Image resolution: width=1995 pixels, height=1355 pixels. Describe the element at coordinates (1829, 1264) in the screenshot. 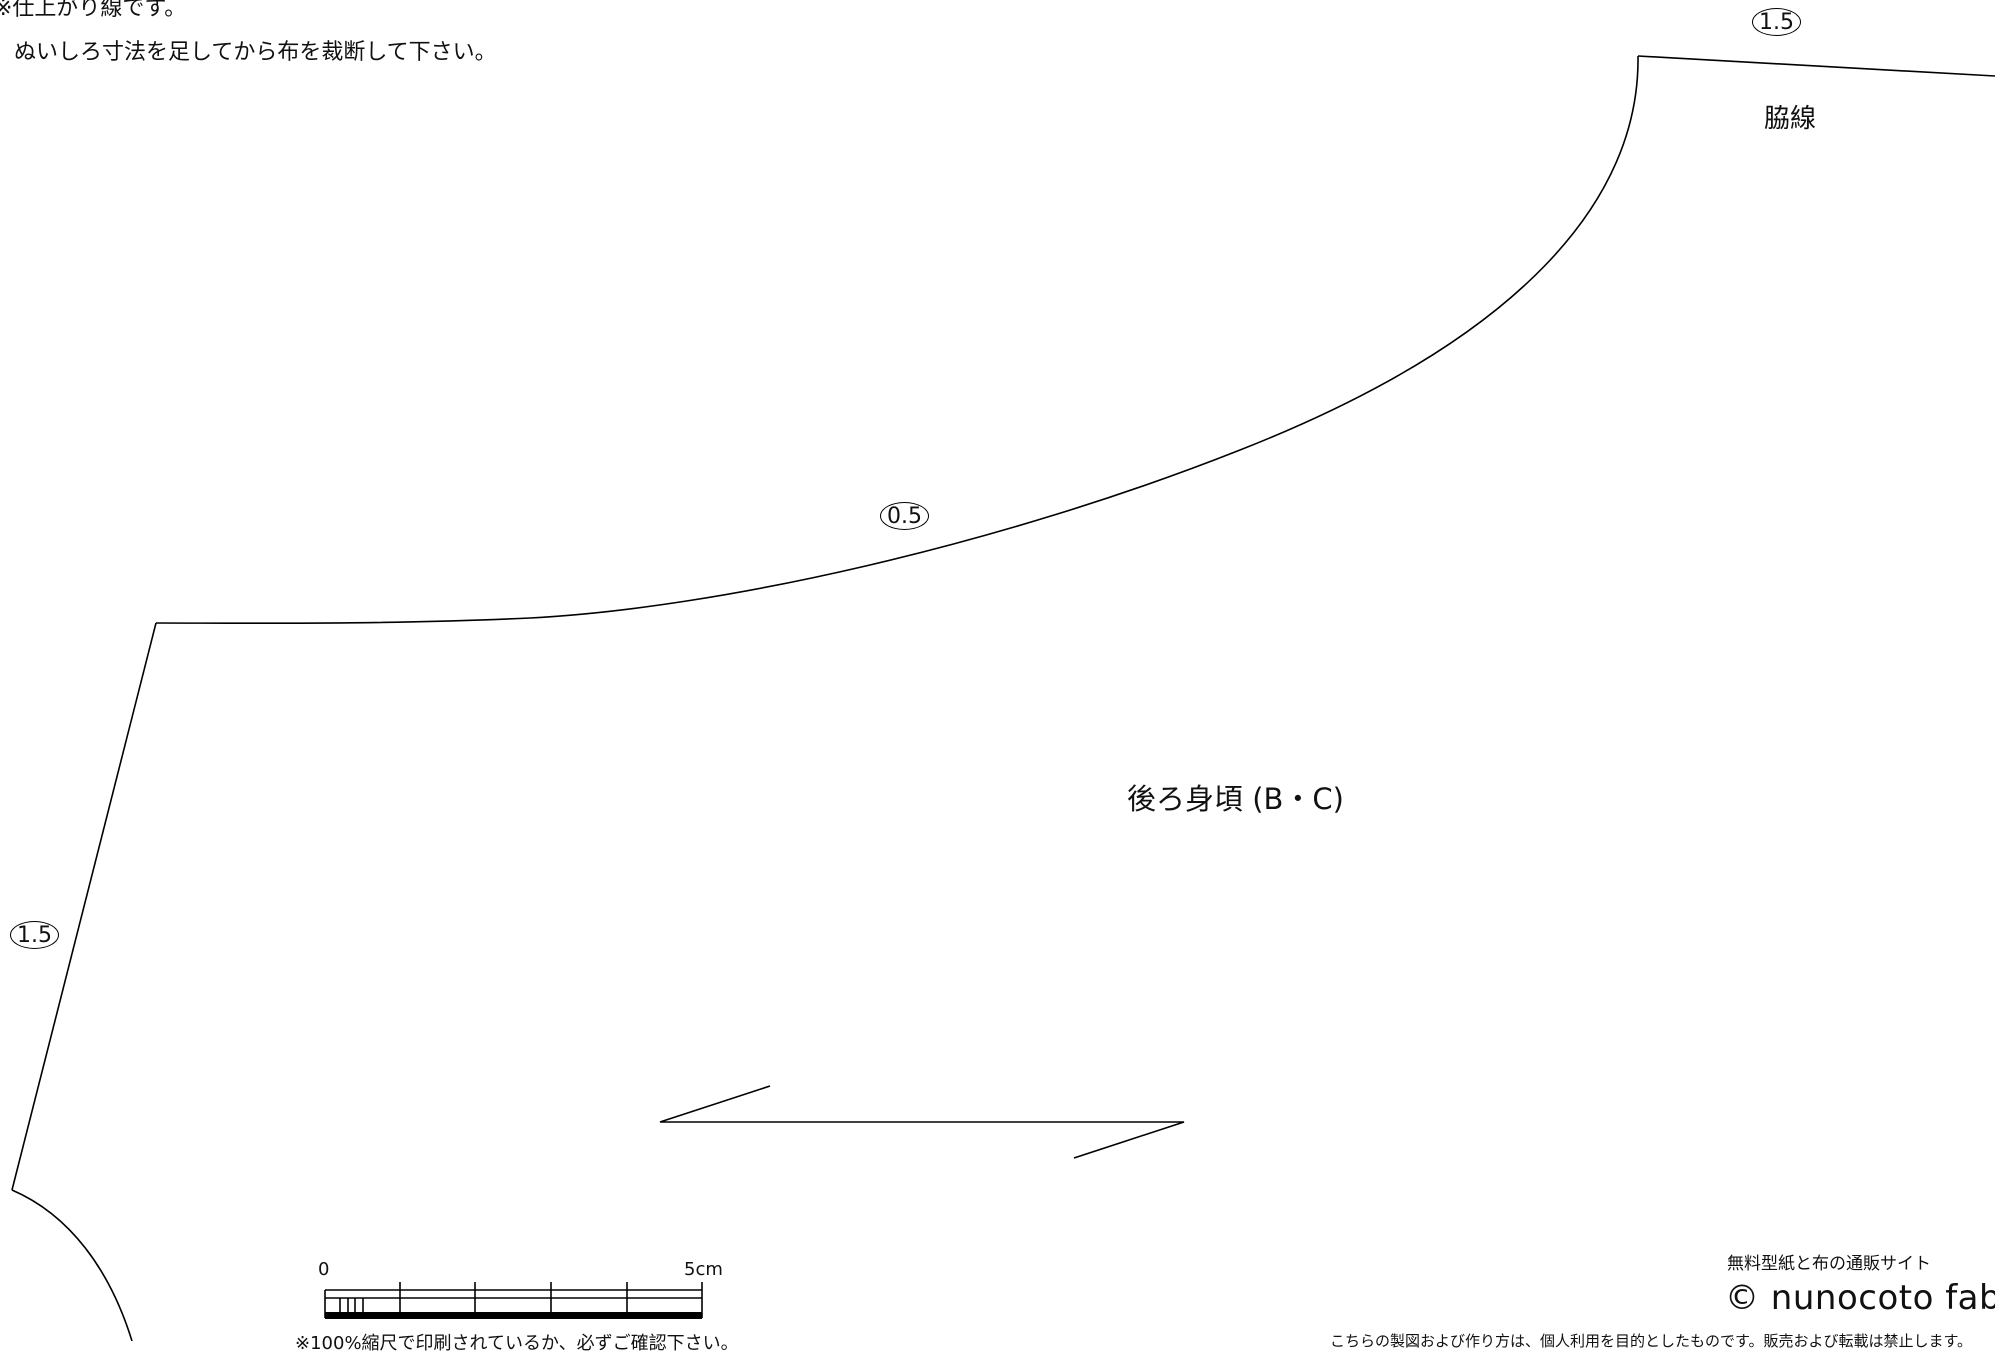

I see `site-description: 無料型紙と布の通販サイト` at that location.